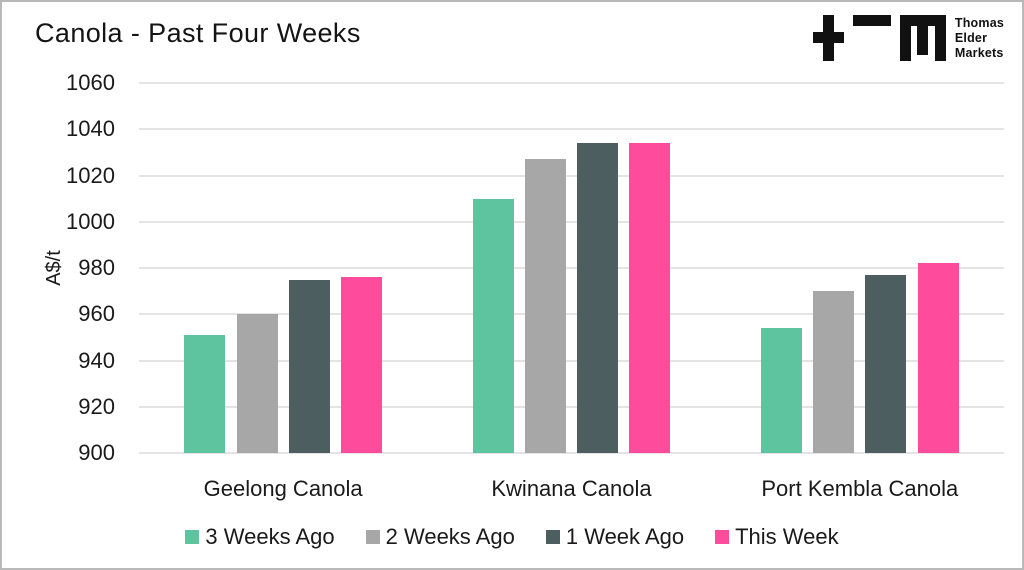 Image resolution: width=1024 pixels, height=570 pixels. Describe the element at coordinates (90, 82) in the screenshot. I see `y-tick-label: 1060` at that location.